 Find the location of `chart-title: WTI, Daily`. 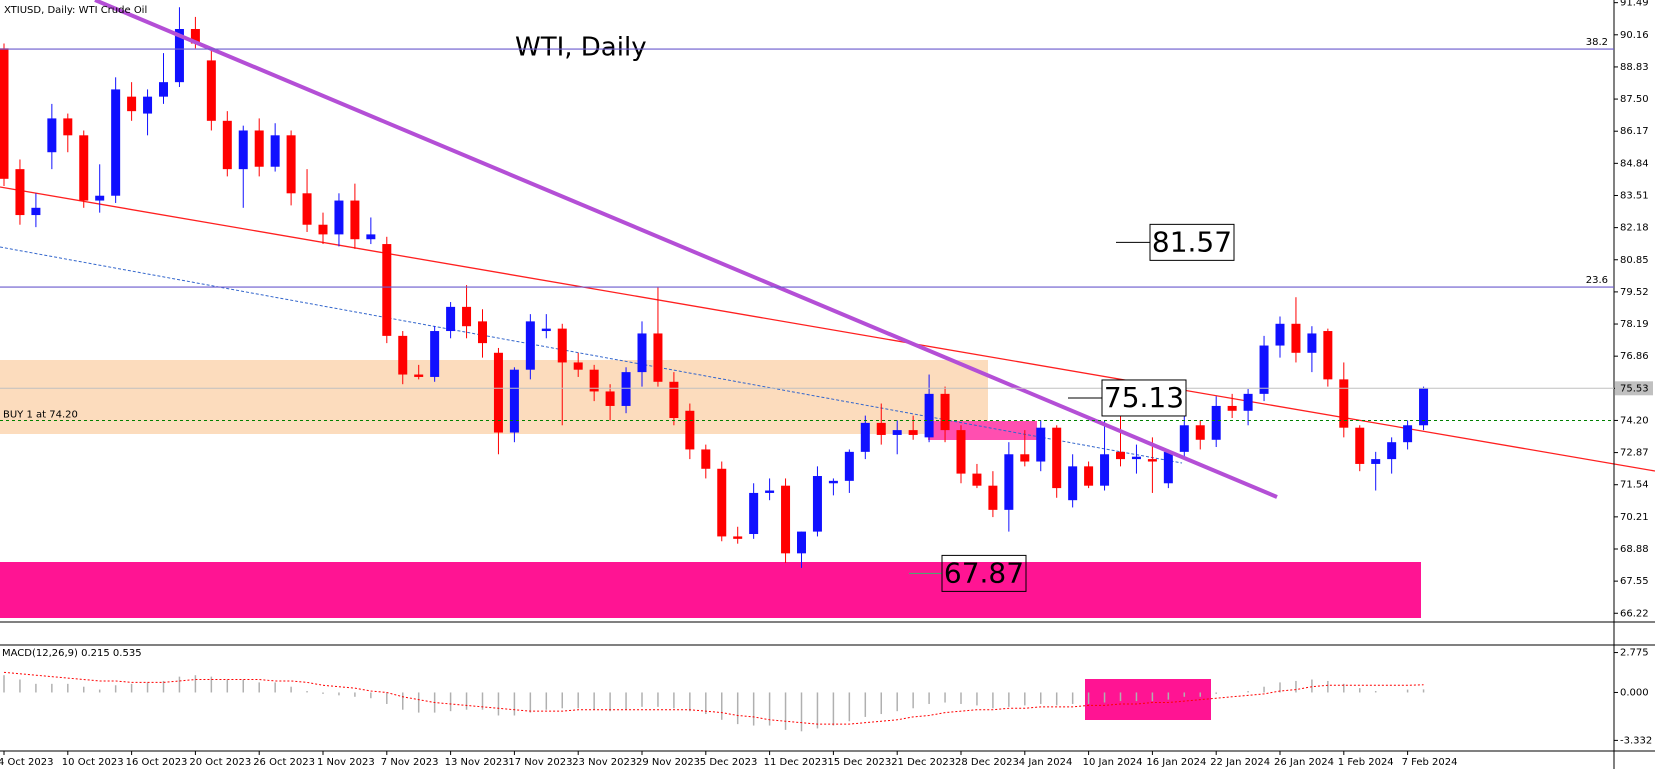

chart-title: WTI, Daily is located at coordinates (581, 48).